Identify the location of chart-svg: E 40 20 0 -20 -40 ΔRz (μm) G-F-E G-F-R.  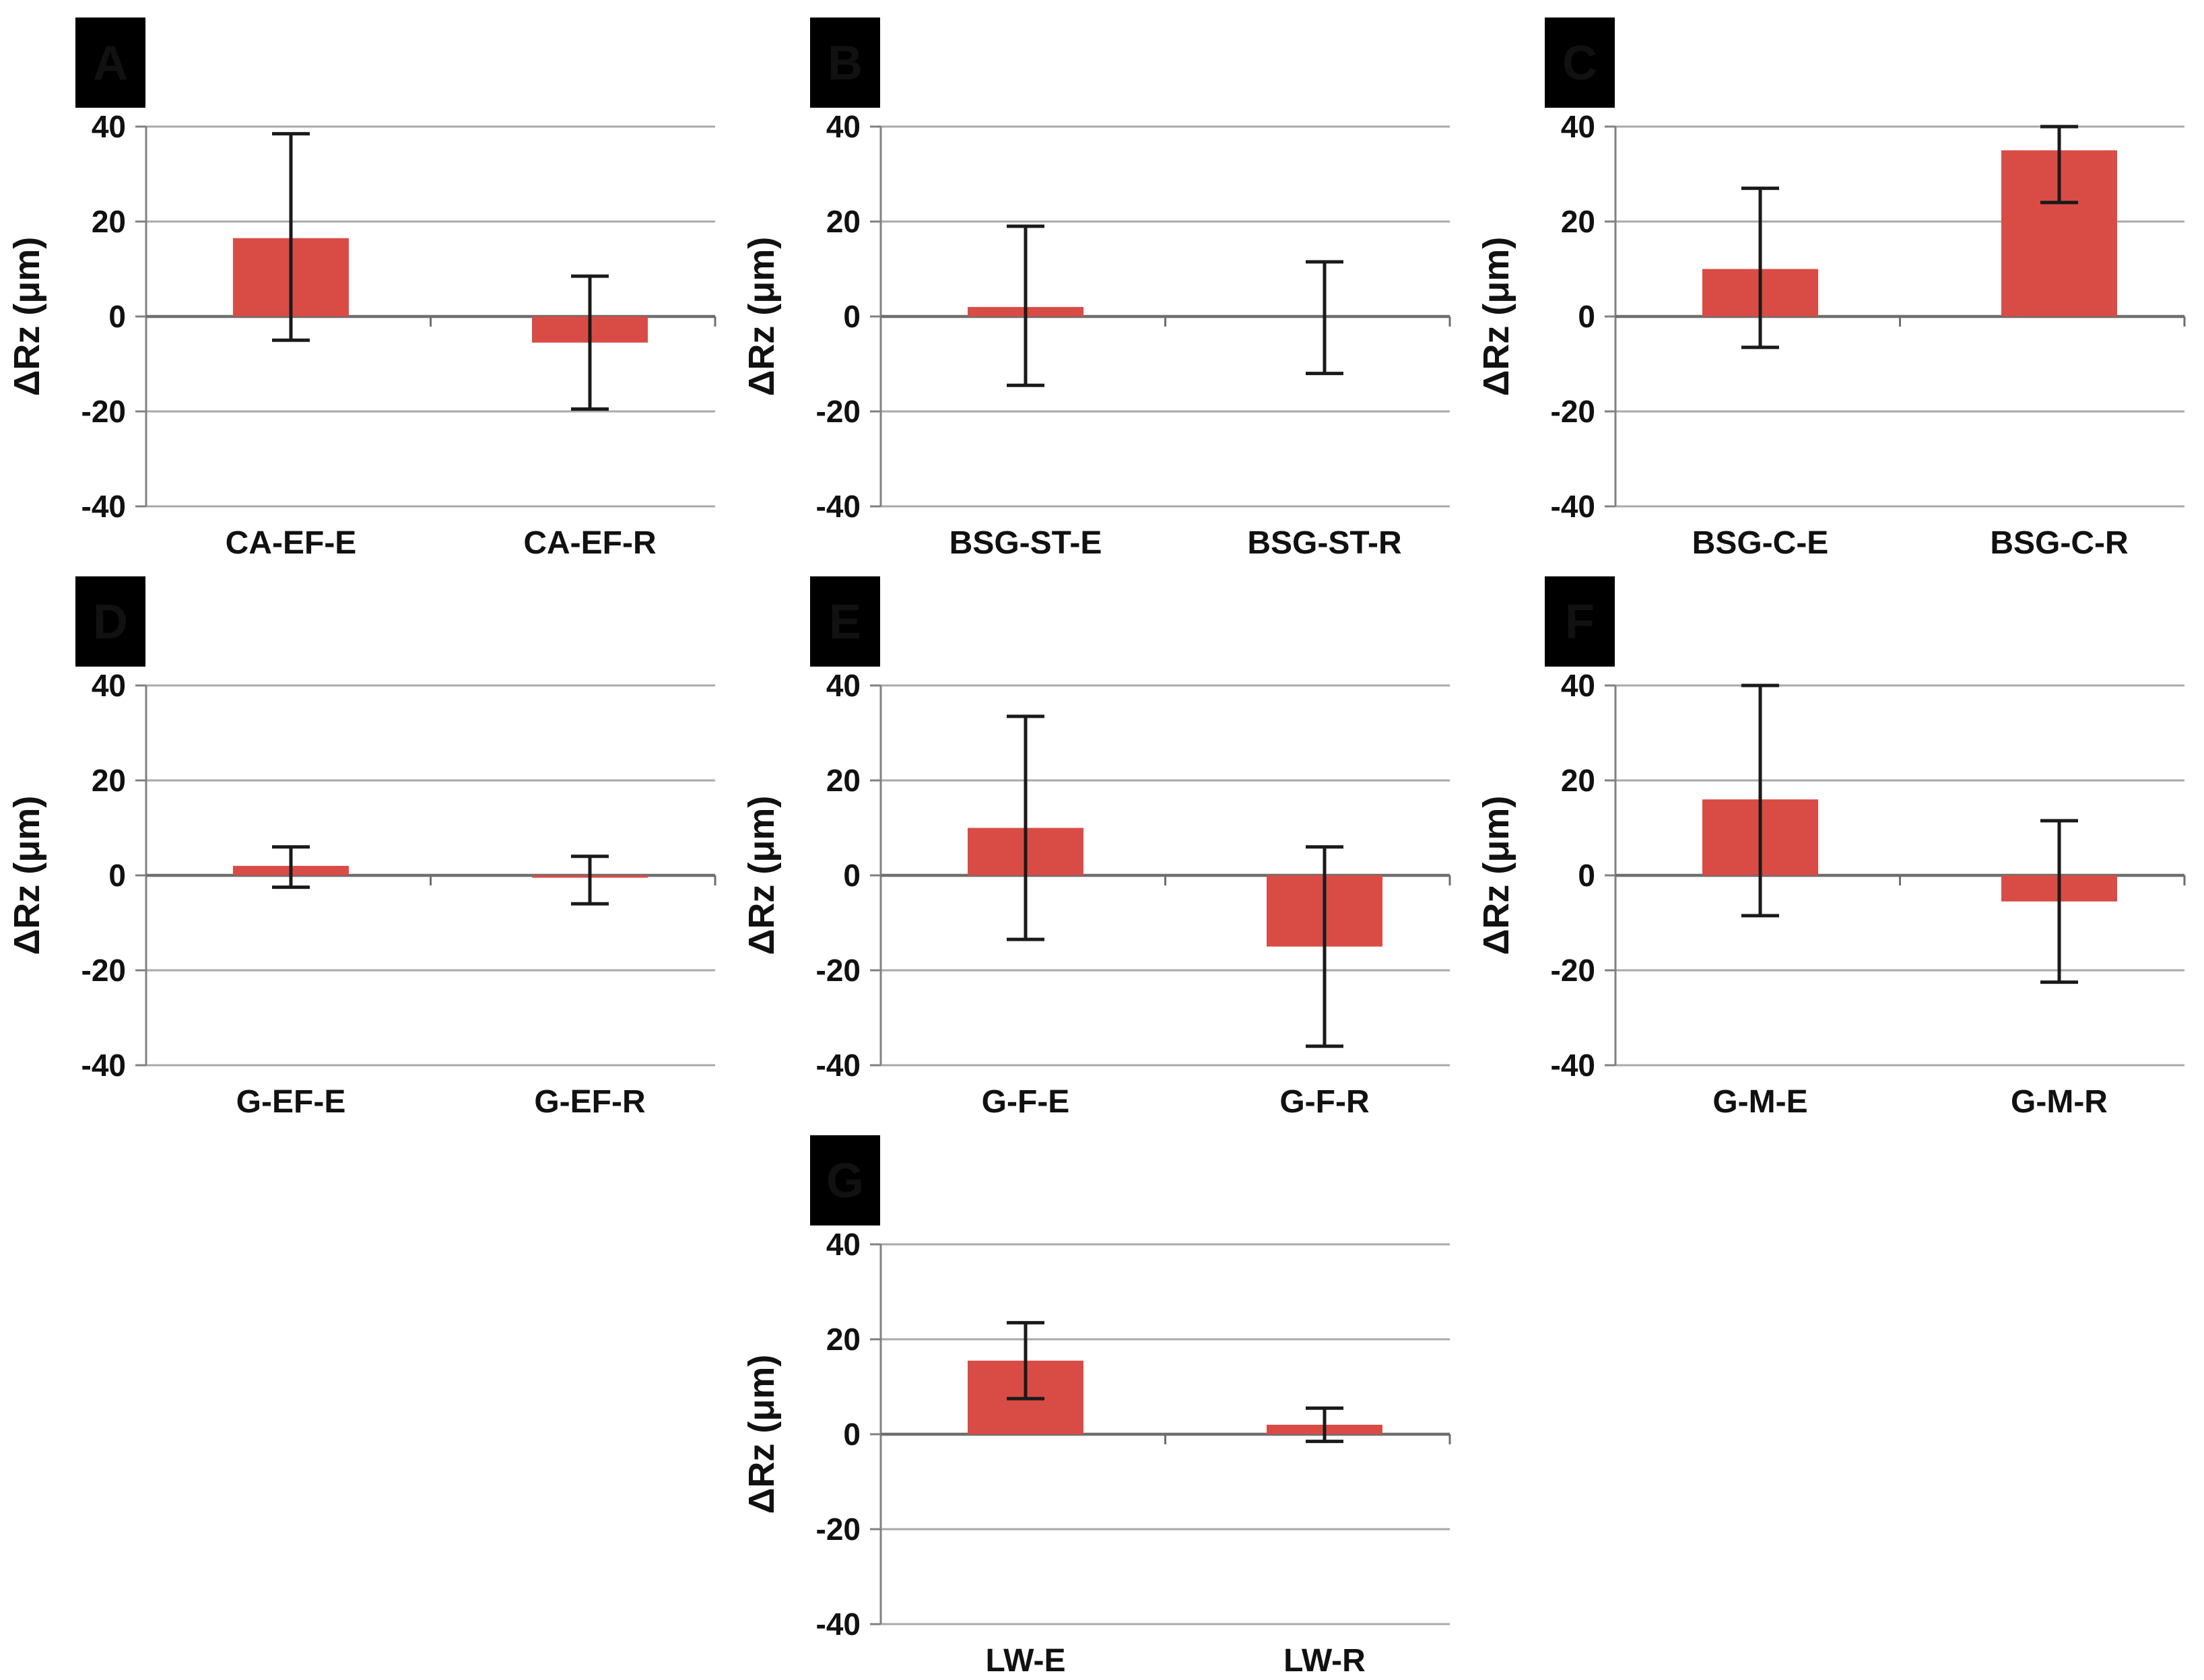
(1096, 847).